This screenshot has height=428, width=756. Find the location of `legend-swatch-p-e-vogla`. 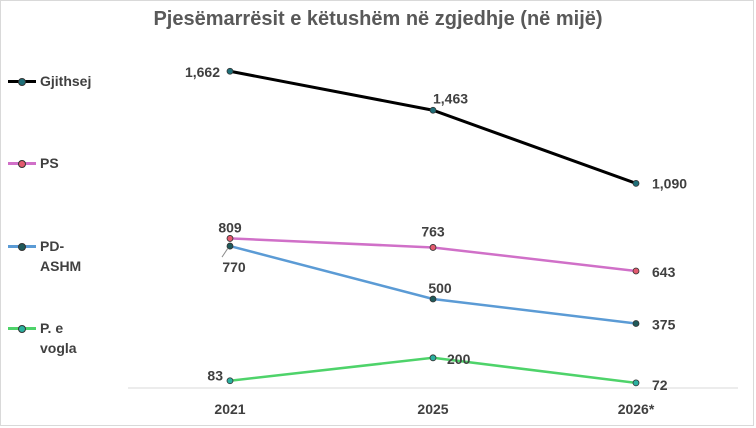

legend-swatch-p-e-vogla is located at coordinates (22, 328).